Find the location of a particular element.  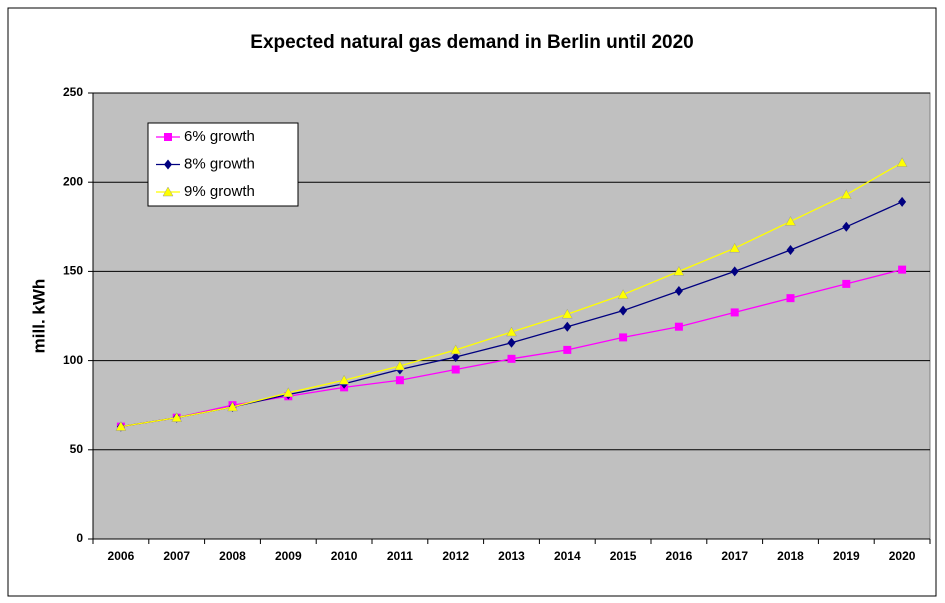

y-tick-label: 250 is located at coordinates (73, 92).